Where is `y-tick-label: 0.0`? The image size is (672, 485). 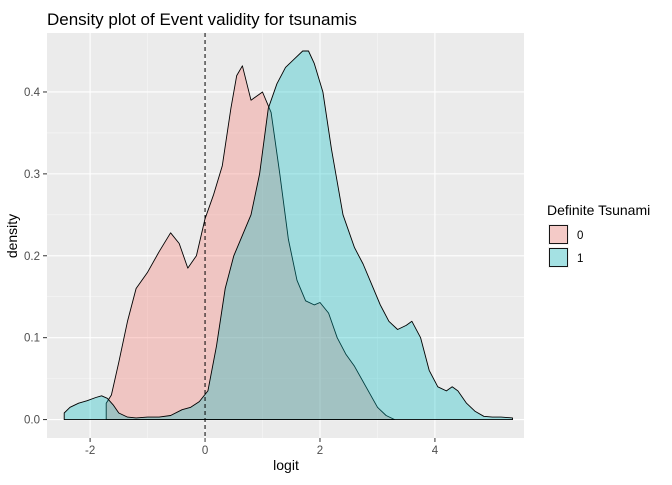
y-tick-label: 0.0 is located at coordinates (32, 421).